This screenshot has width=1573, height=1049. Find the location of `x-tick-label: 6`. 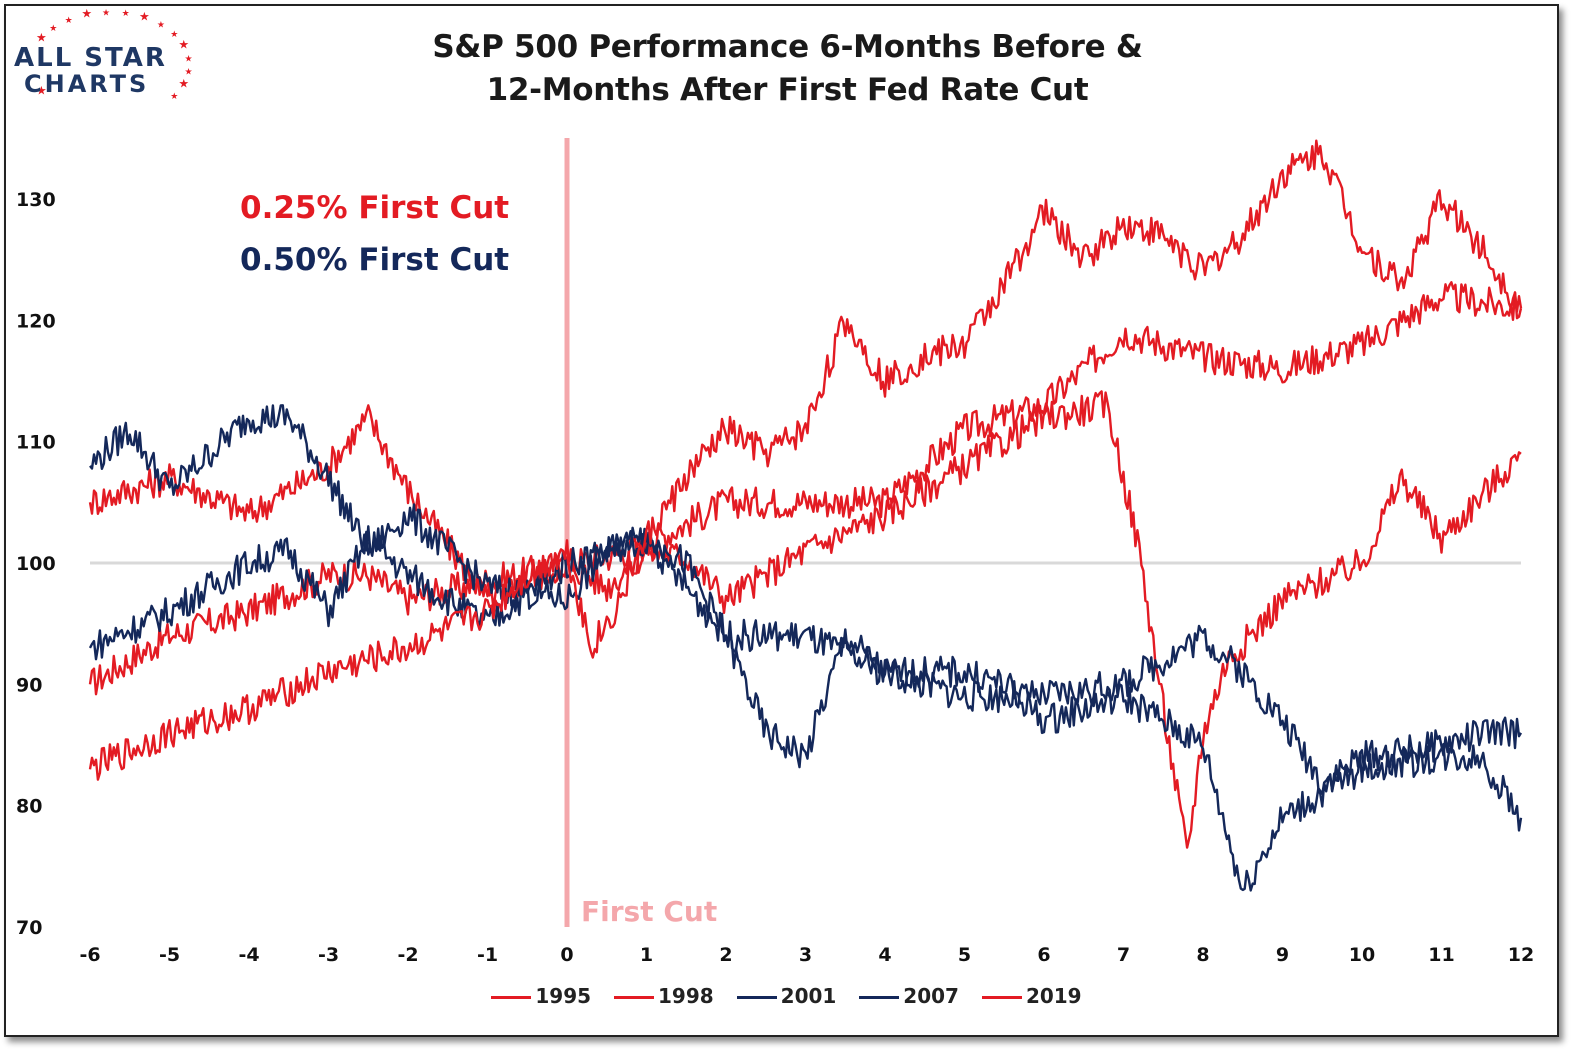

x-tick-label: 6 is located at coordinates (1043, 955).